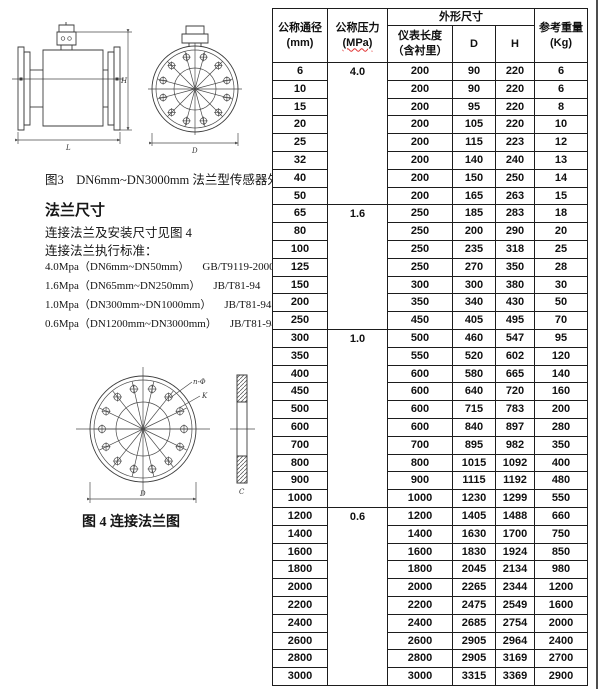 This screenshot has width=600, height=689. What do you see at coordinates (300, 71) in the screenshot?
I see `diameter-cell: 6` at bounding box center [300, 71].